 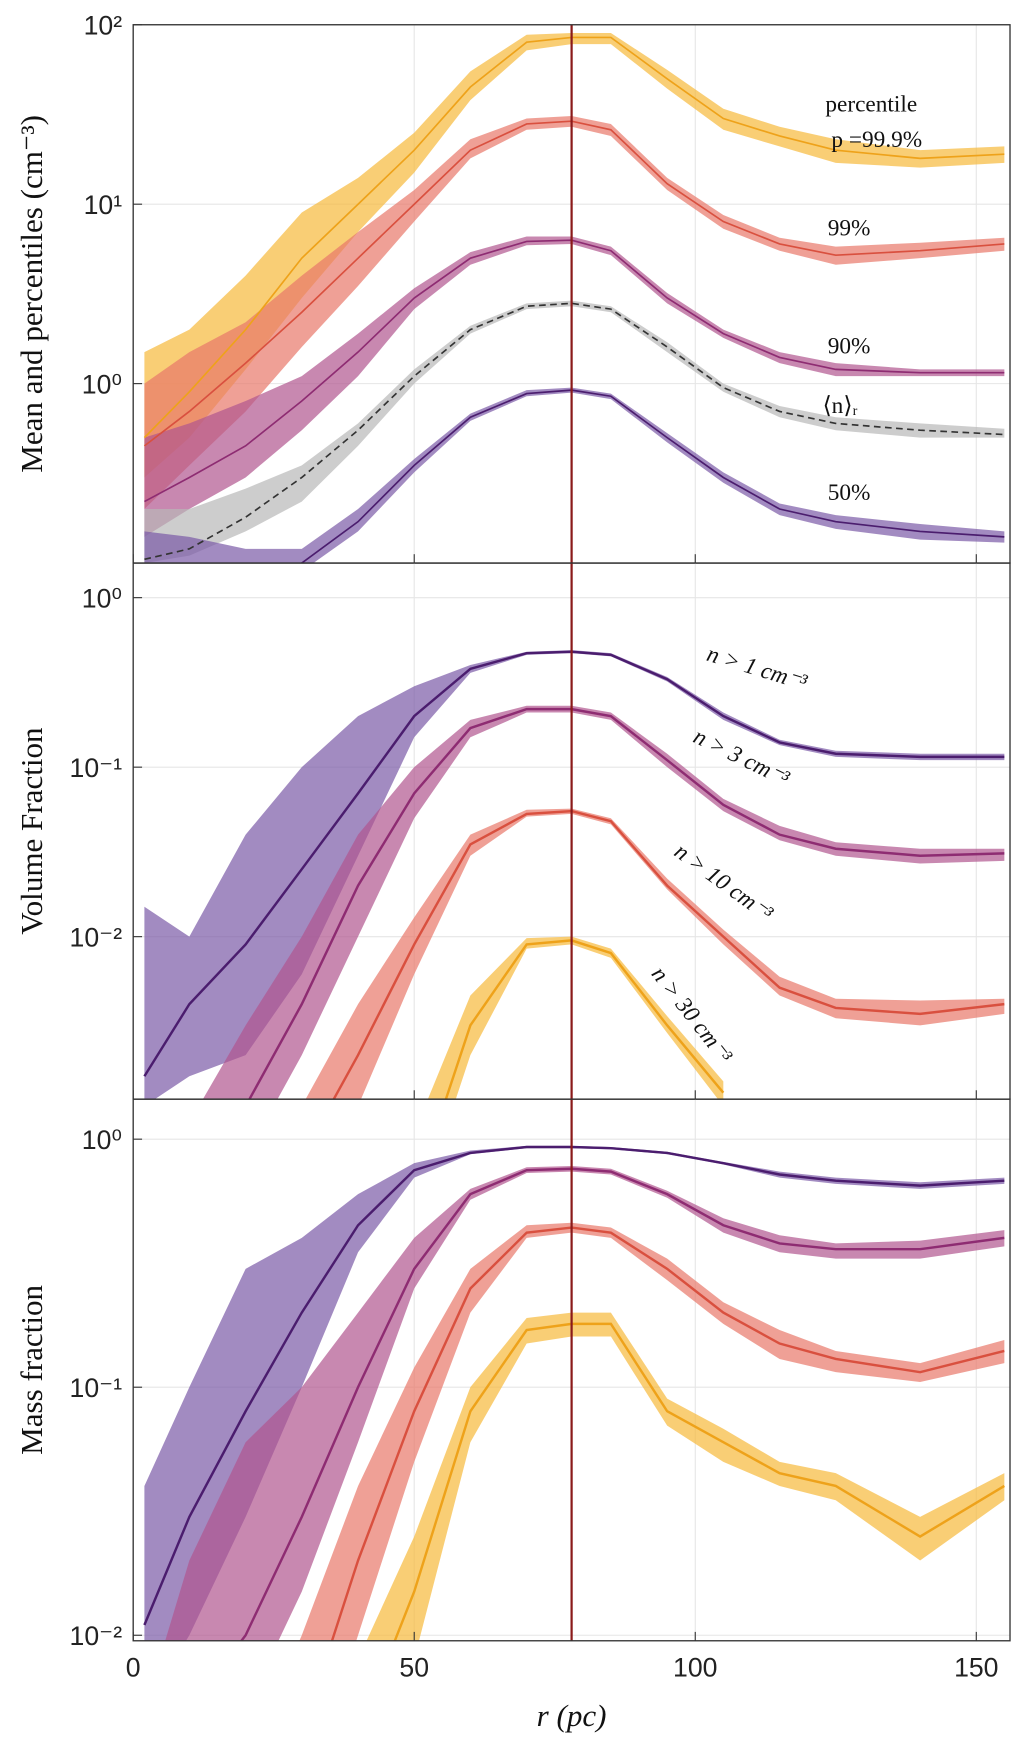 What do you see at coordinates (849, 493) in the screenshot?
I see `series-label: 50%` at bounding box center [849, 493].